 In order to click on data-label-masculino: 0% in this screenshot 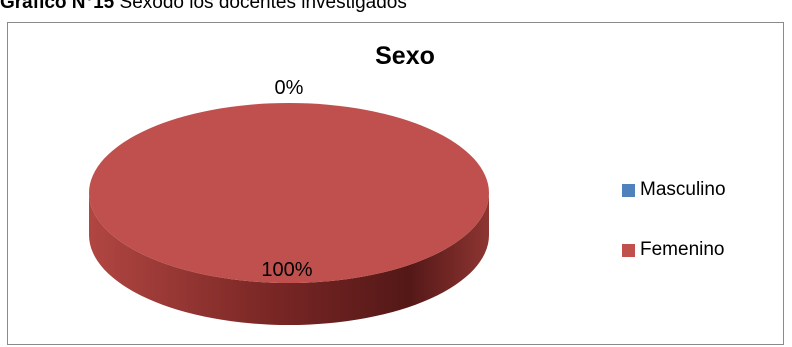, I will do `click(289, 88)`.